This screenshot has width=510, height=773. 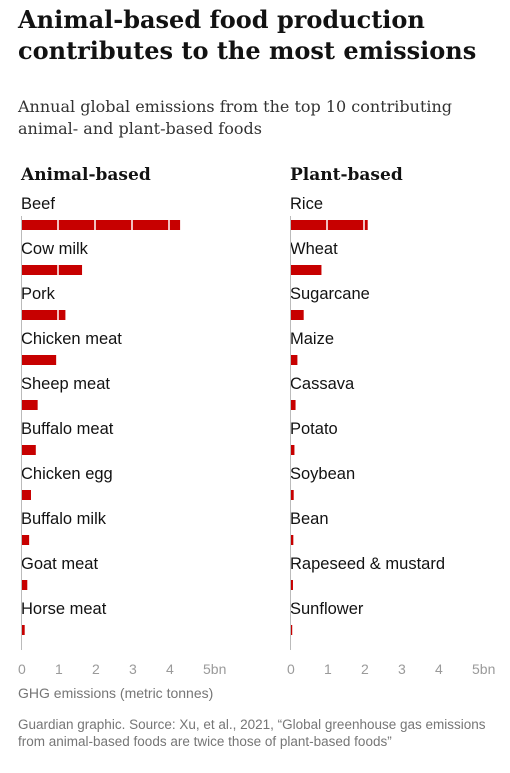 I want to click on panel-title-animal-based: Animal-based, so click(x=85, y=175).